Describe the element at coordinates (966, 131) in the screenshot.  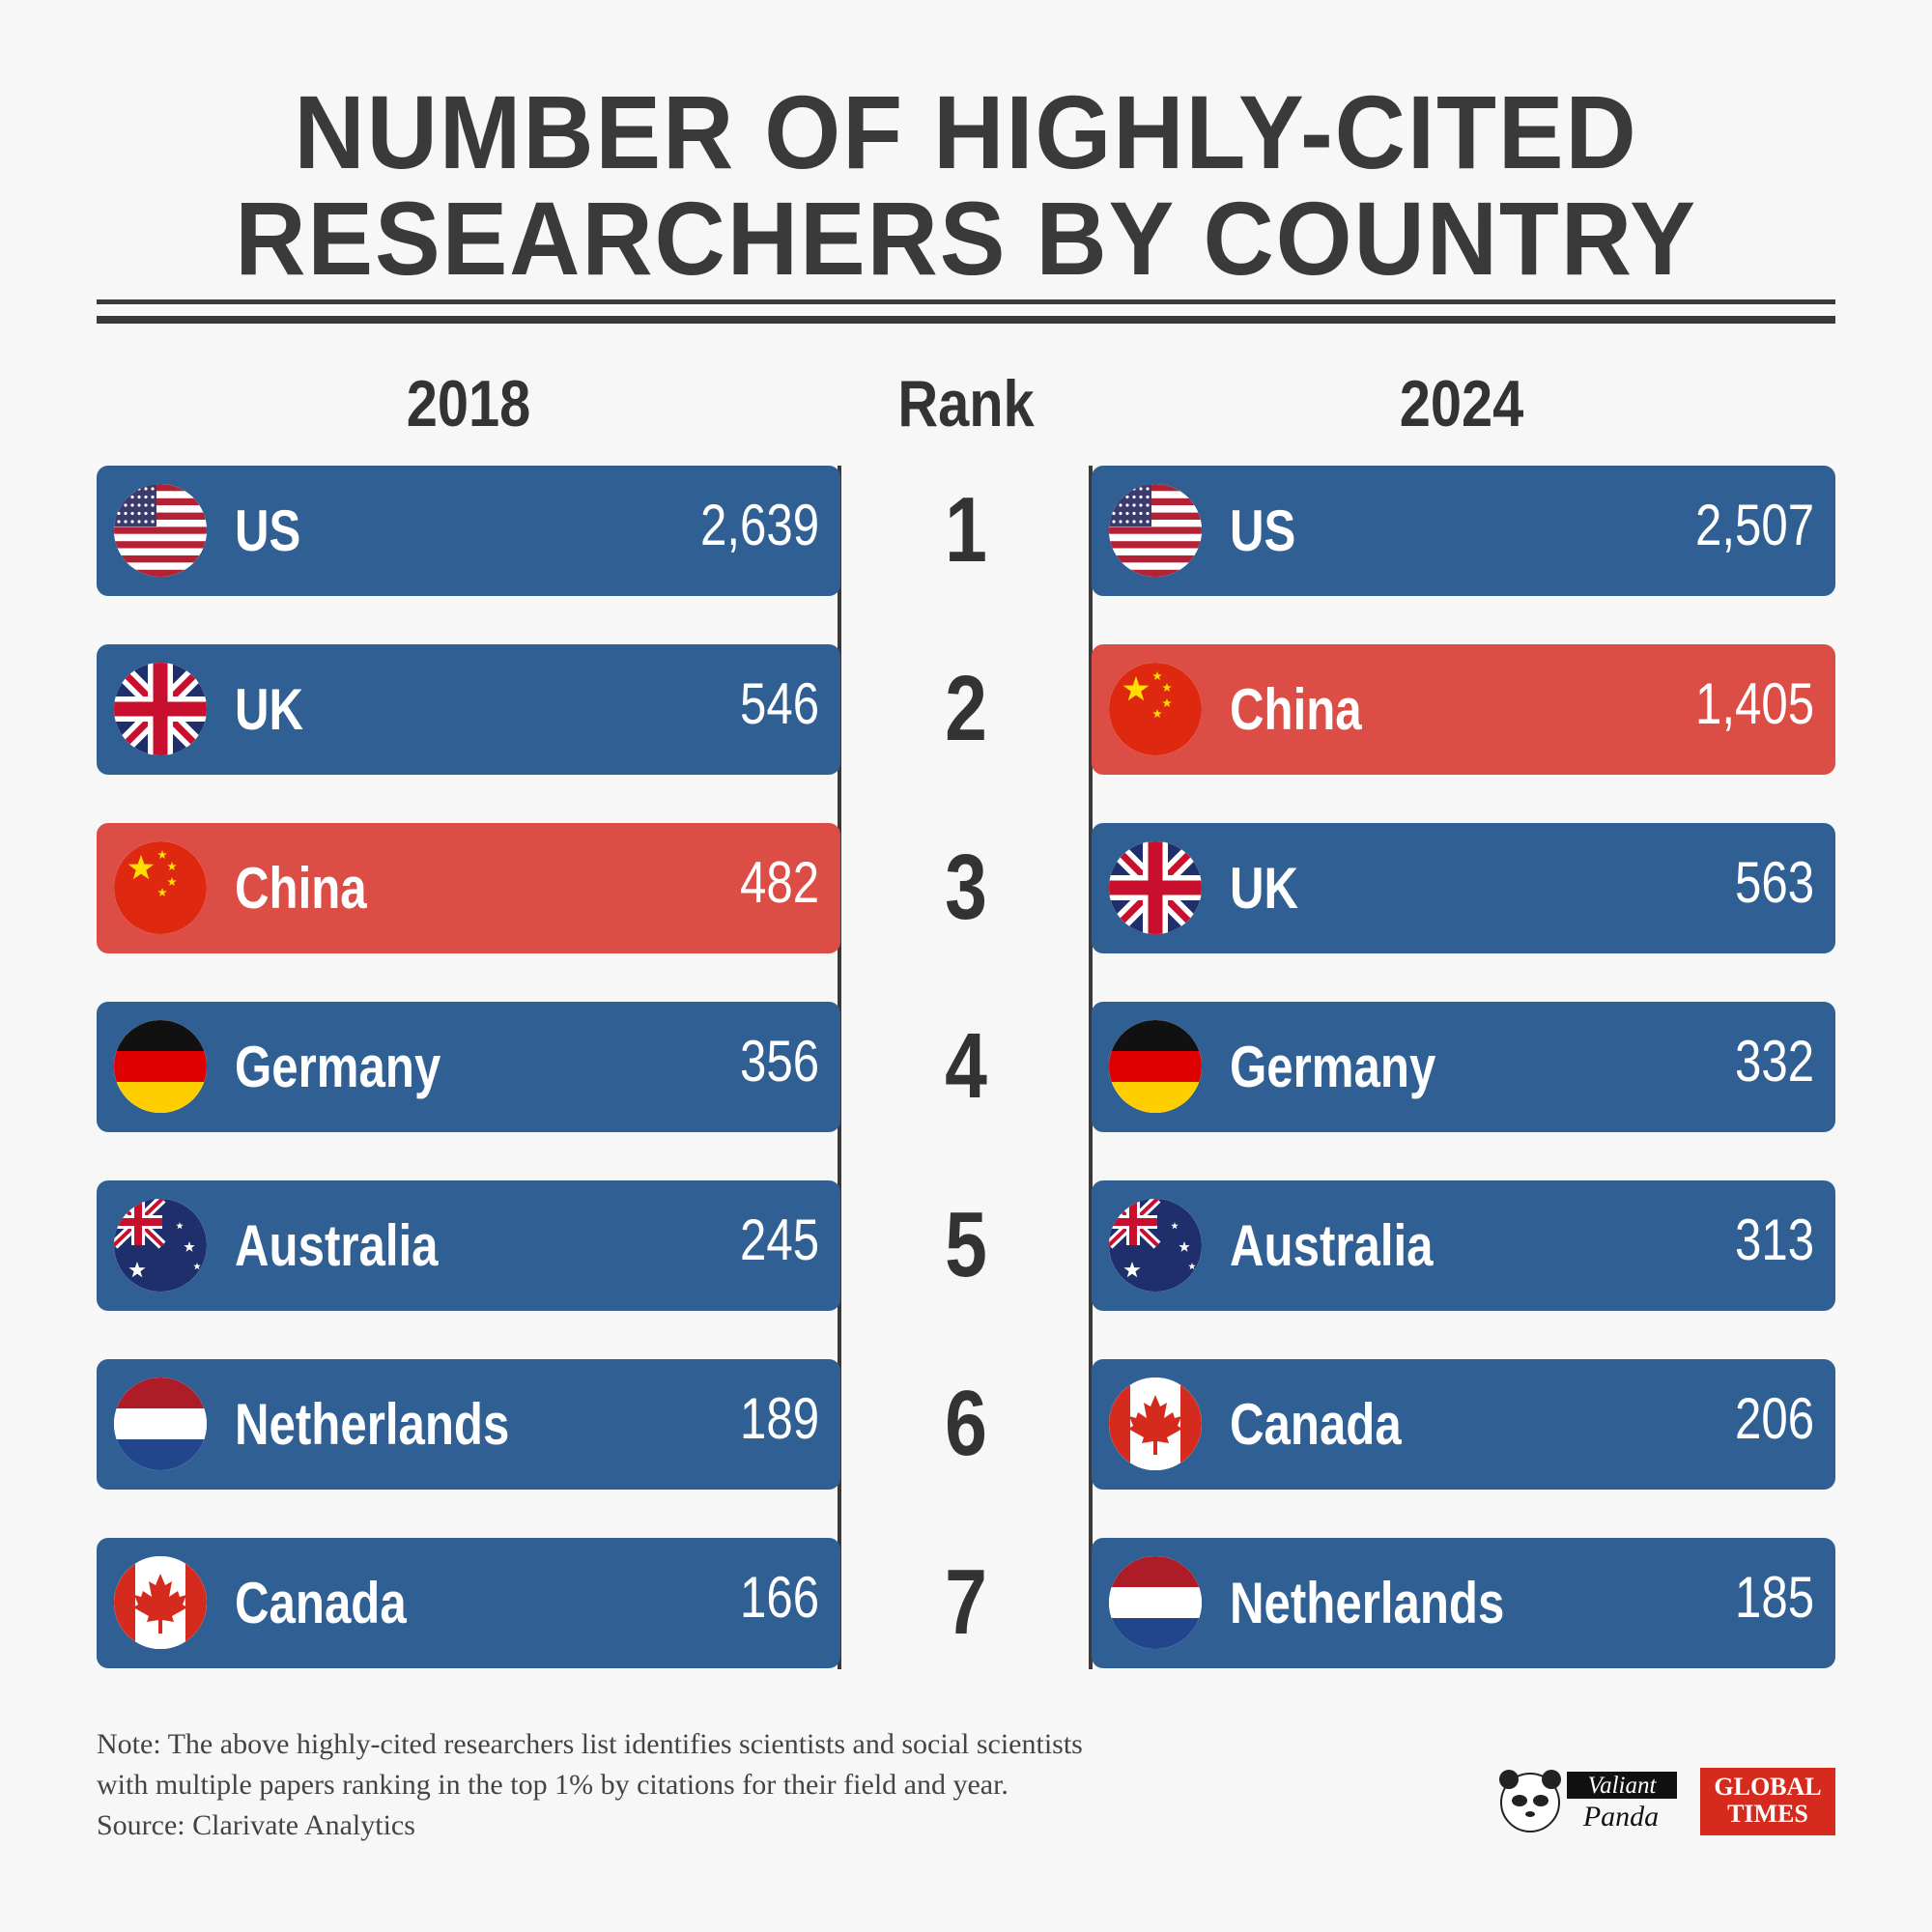
I see `title-line-1: NUMBER OF HIGHLY-CITED` at that location.